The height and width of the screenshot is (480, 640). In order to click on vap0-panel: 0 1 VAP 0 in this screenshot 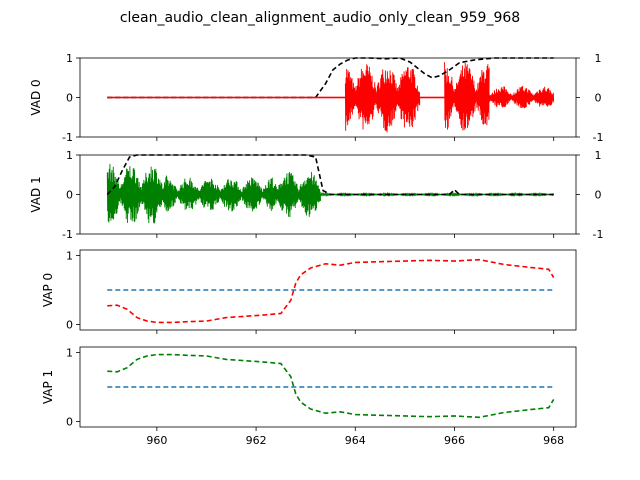, I will do `click(309, 291)`.